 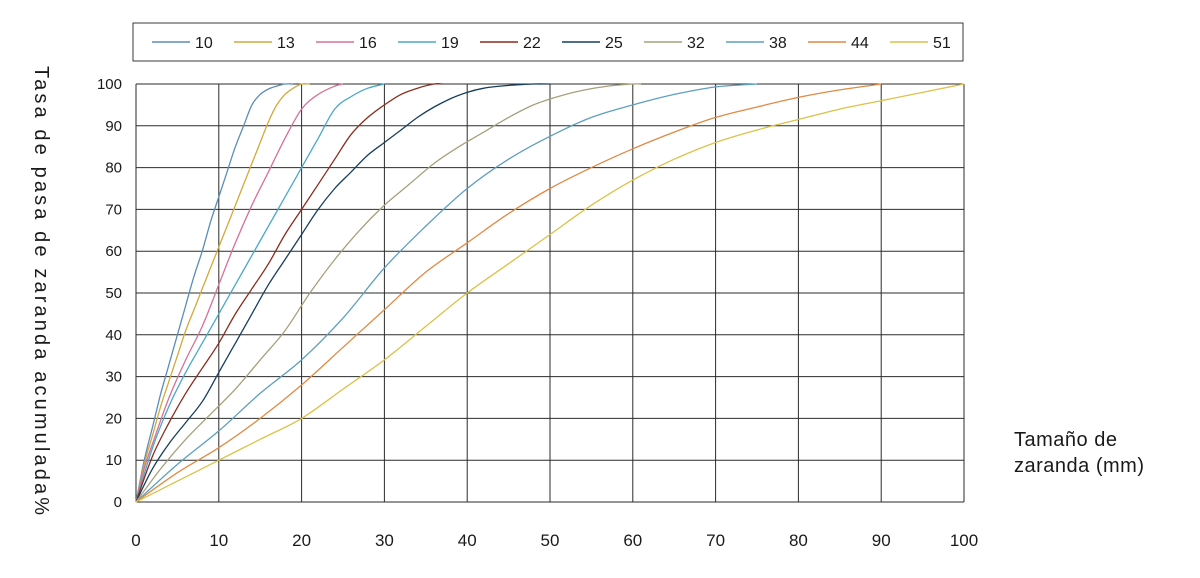 What do you see at coordinates (942, 43) in the screenshot?
I see `legend-label-51: 51` at bounding box center [942, 43].